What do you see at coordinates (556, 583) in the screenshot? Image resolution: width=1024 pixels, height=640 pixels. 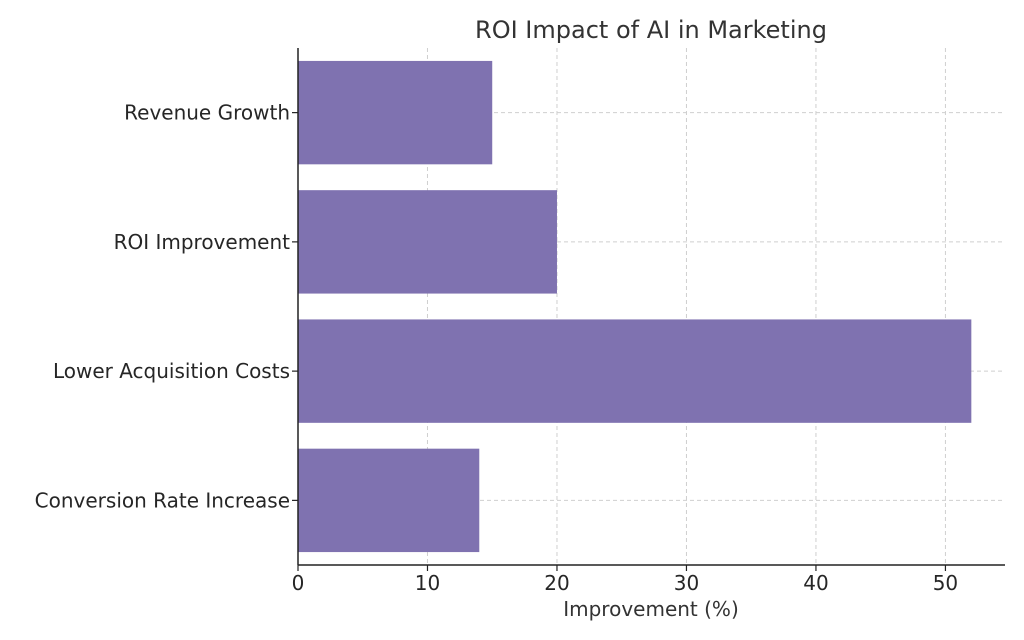 I see `x-tick-label-2: 20` at bounding box center [556, 583].